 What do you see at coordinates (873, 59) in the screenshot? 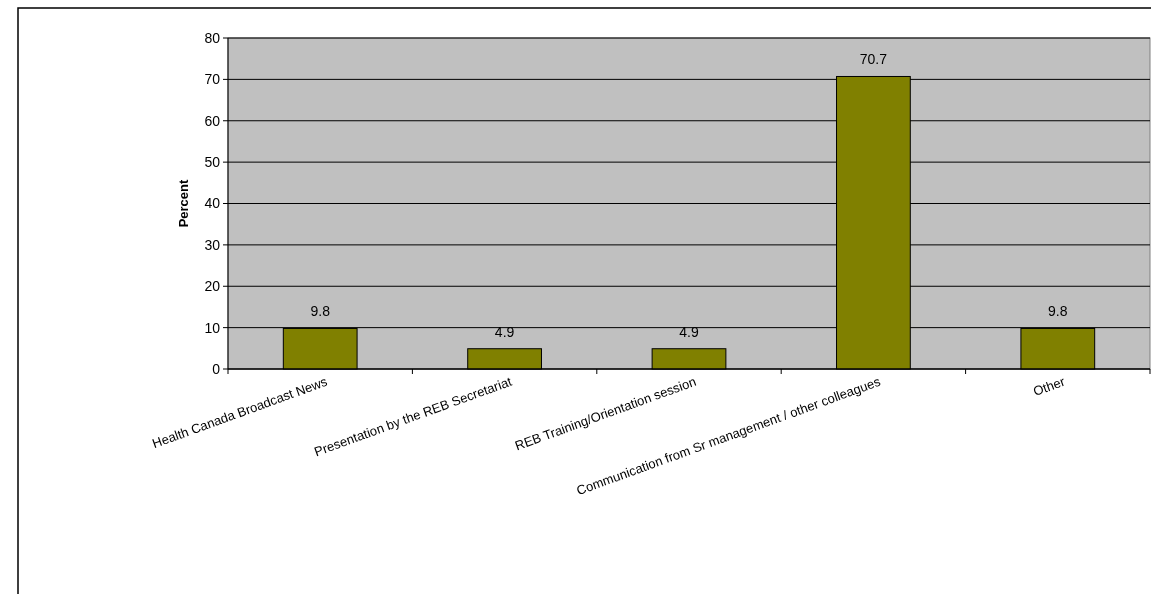
I see `data-label: 70.7` at bounding box center [873, 59].